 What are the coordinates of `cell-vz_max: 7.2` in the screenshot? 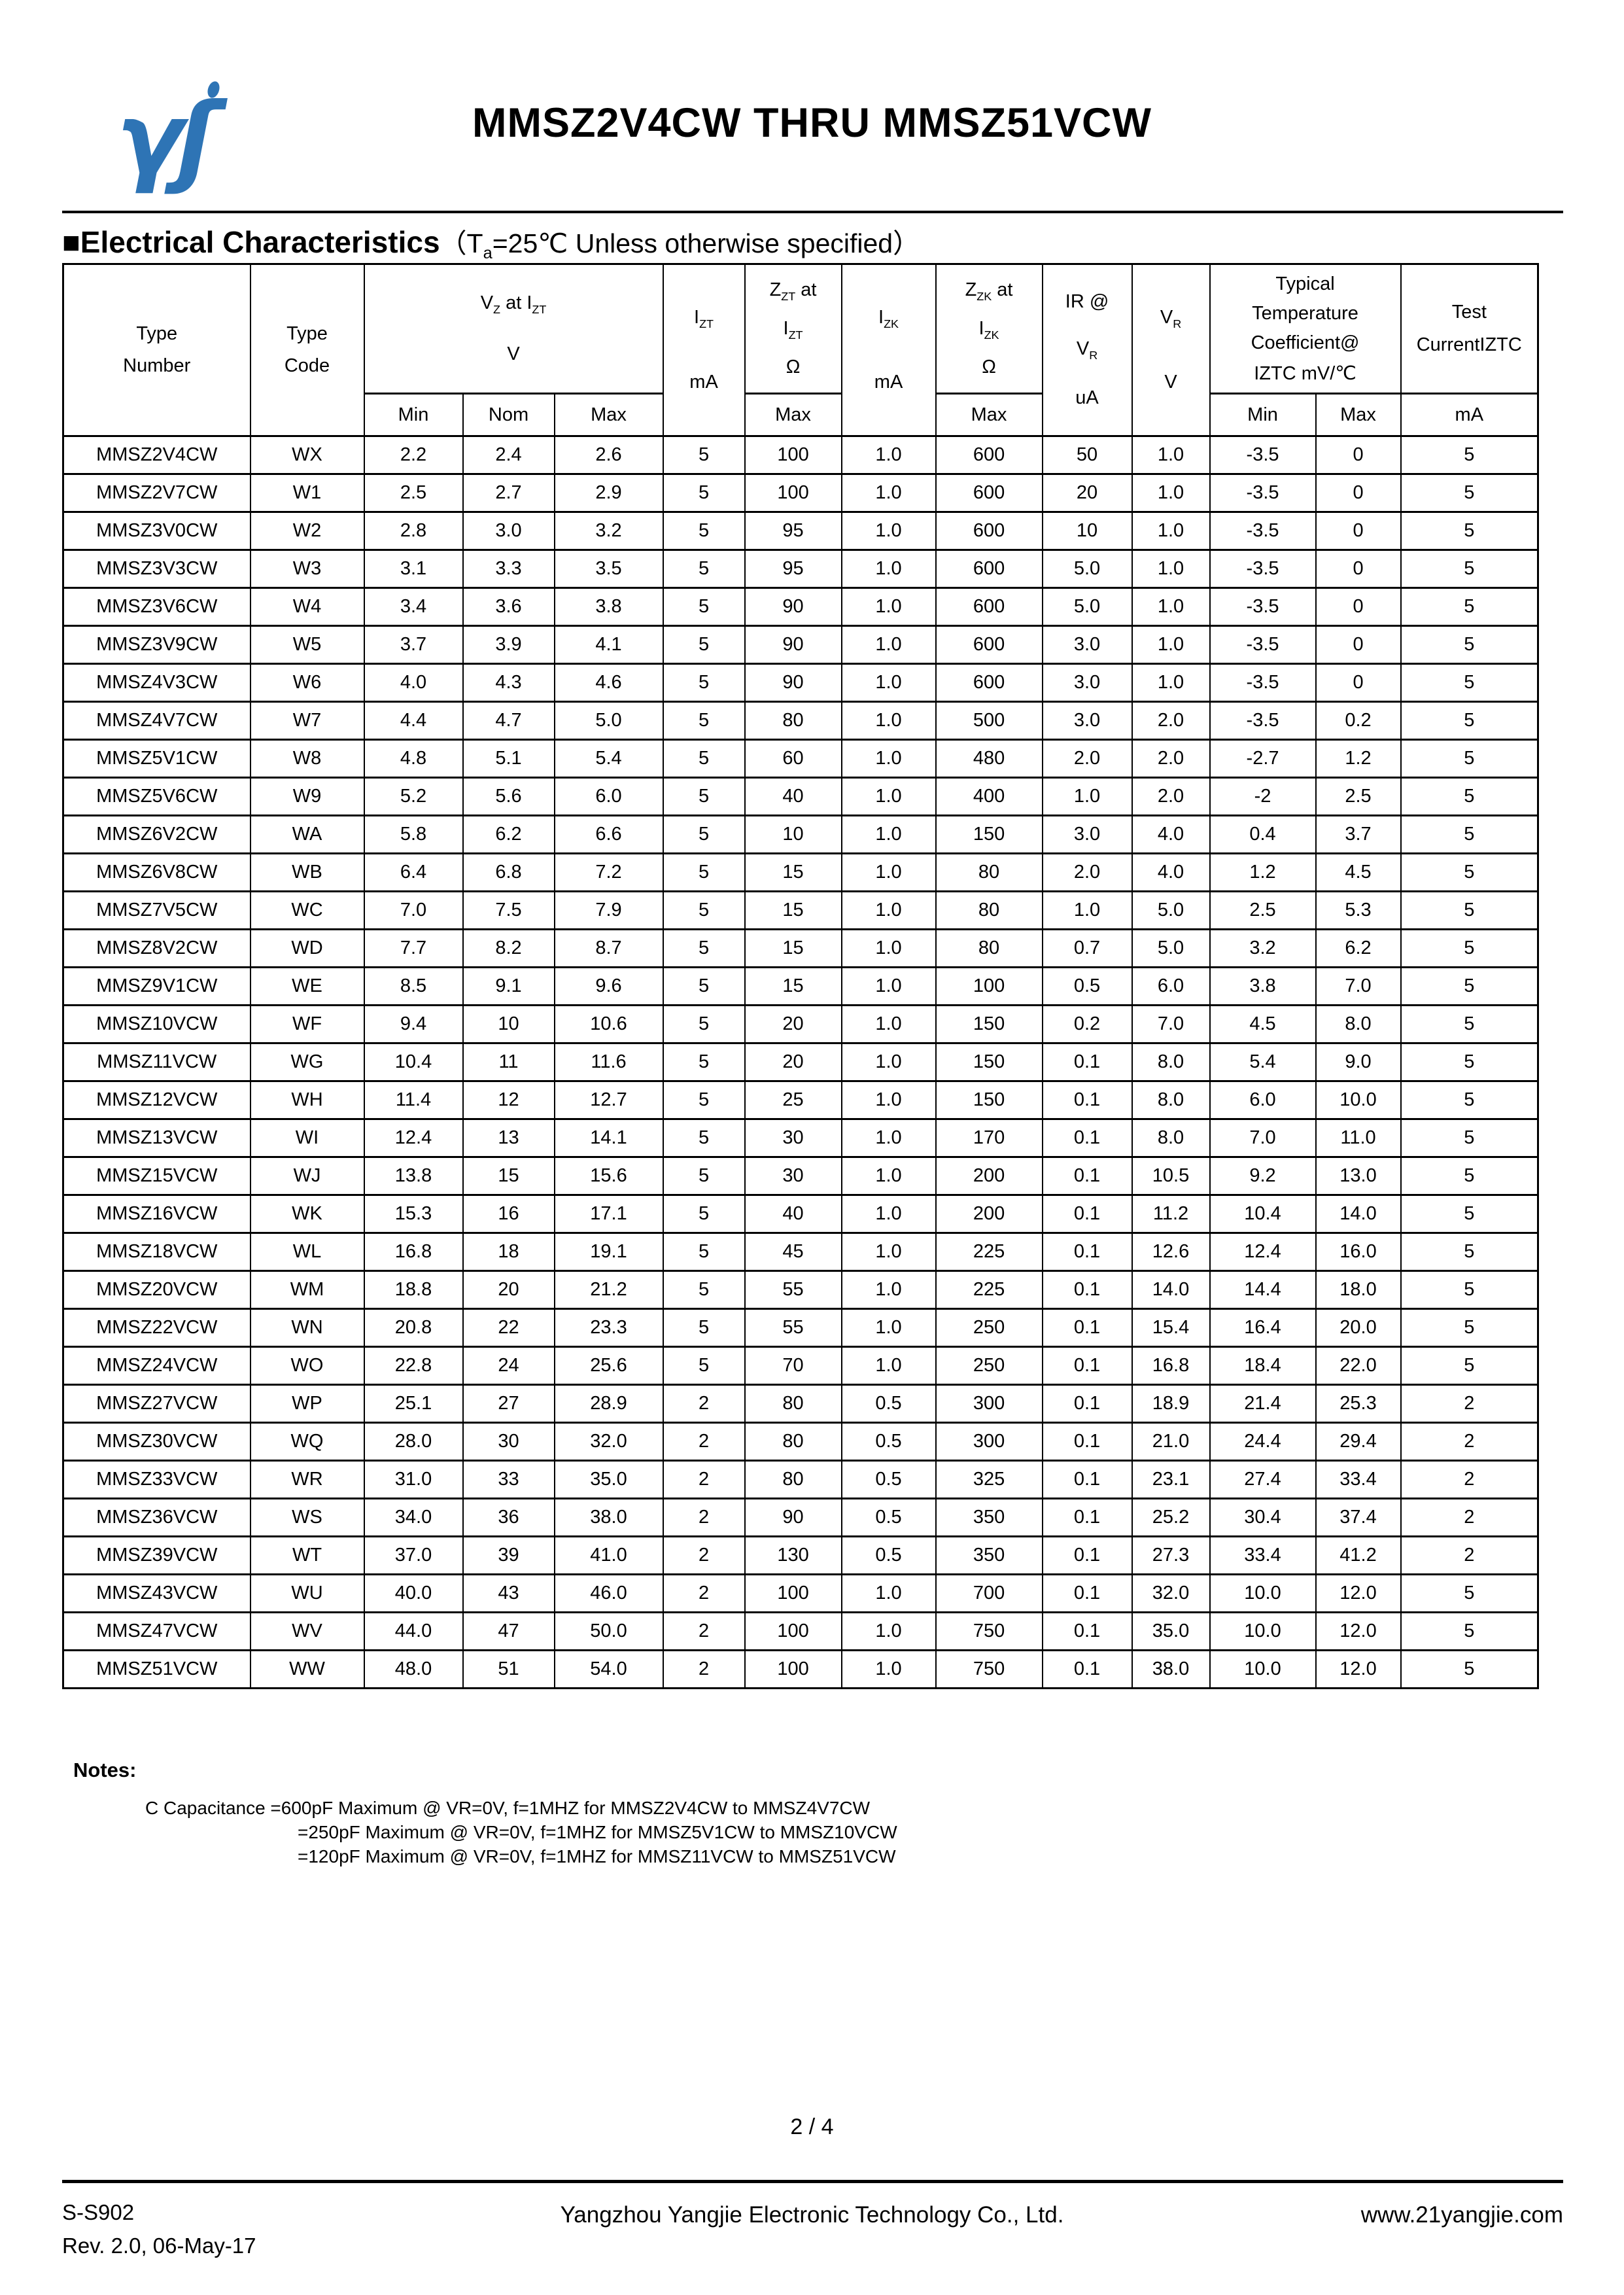 It's located at (608, 872).